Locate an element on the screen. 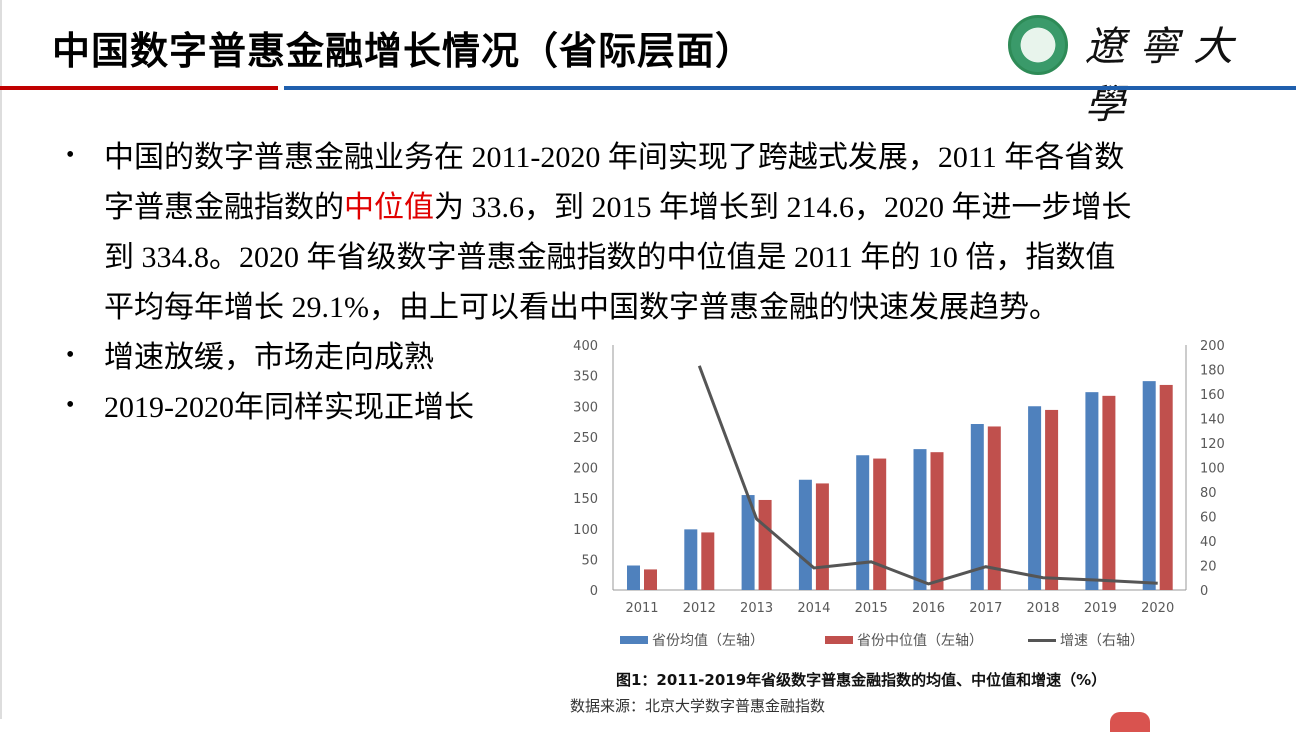 The height and width of the screenshot is (732, 1296). legend-swatch-median is located at coordinates (839, 640).